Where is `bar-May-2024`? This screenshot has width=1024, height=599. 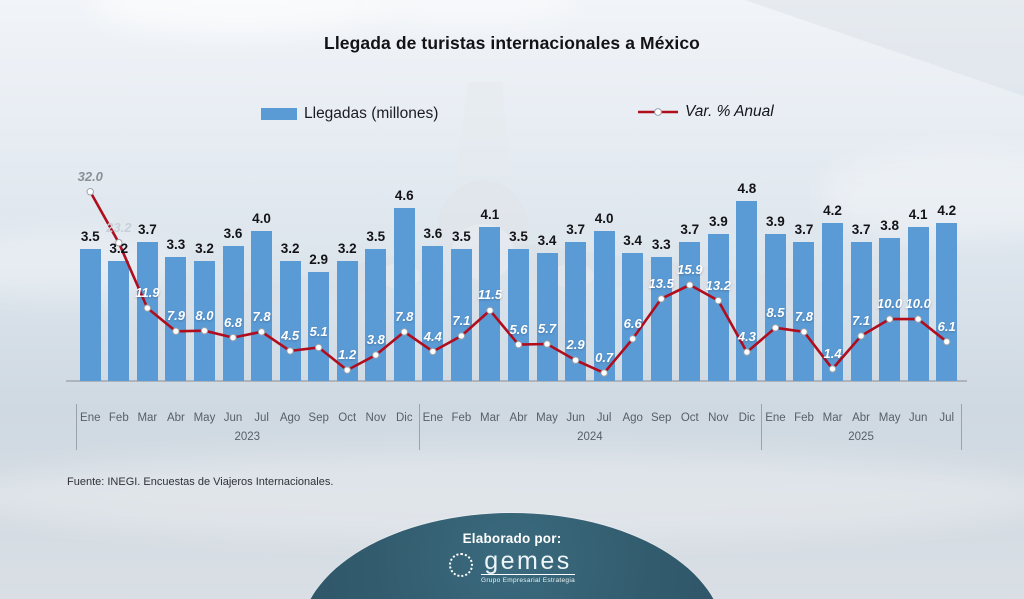
bar-May-2024 is located at coordinates (547, 317).